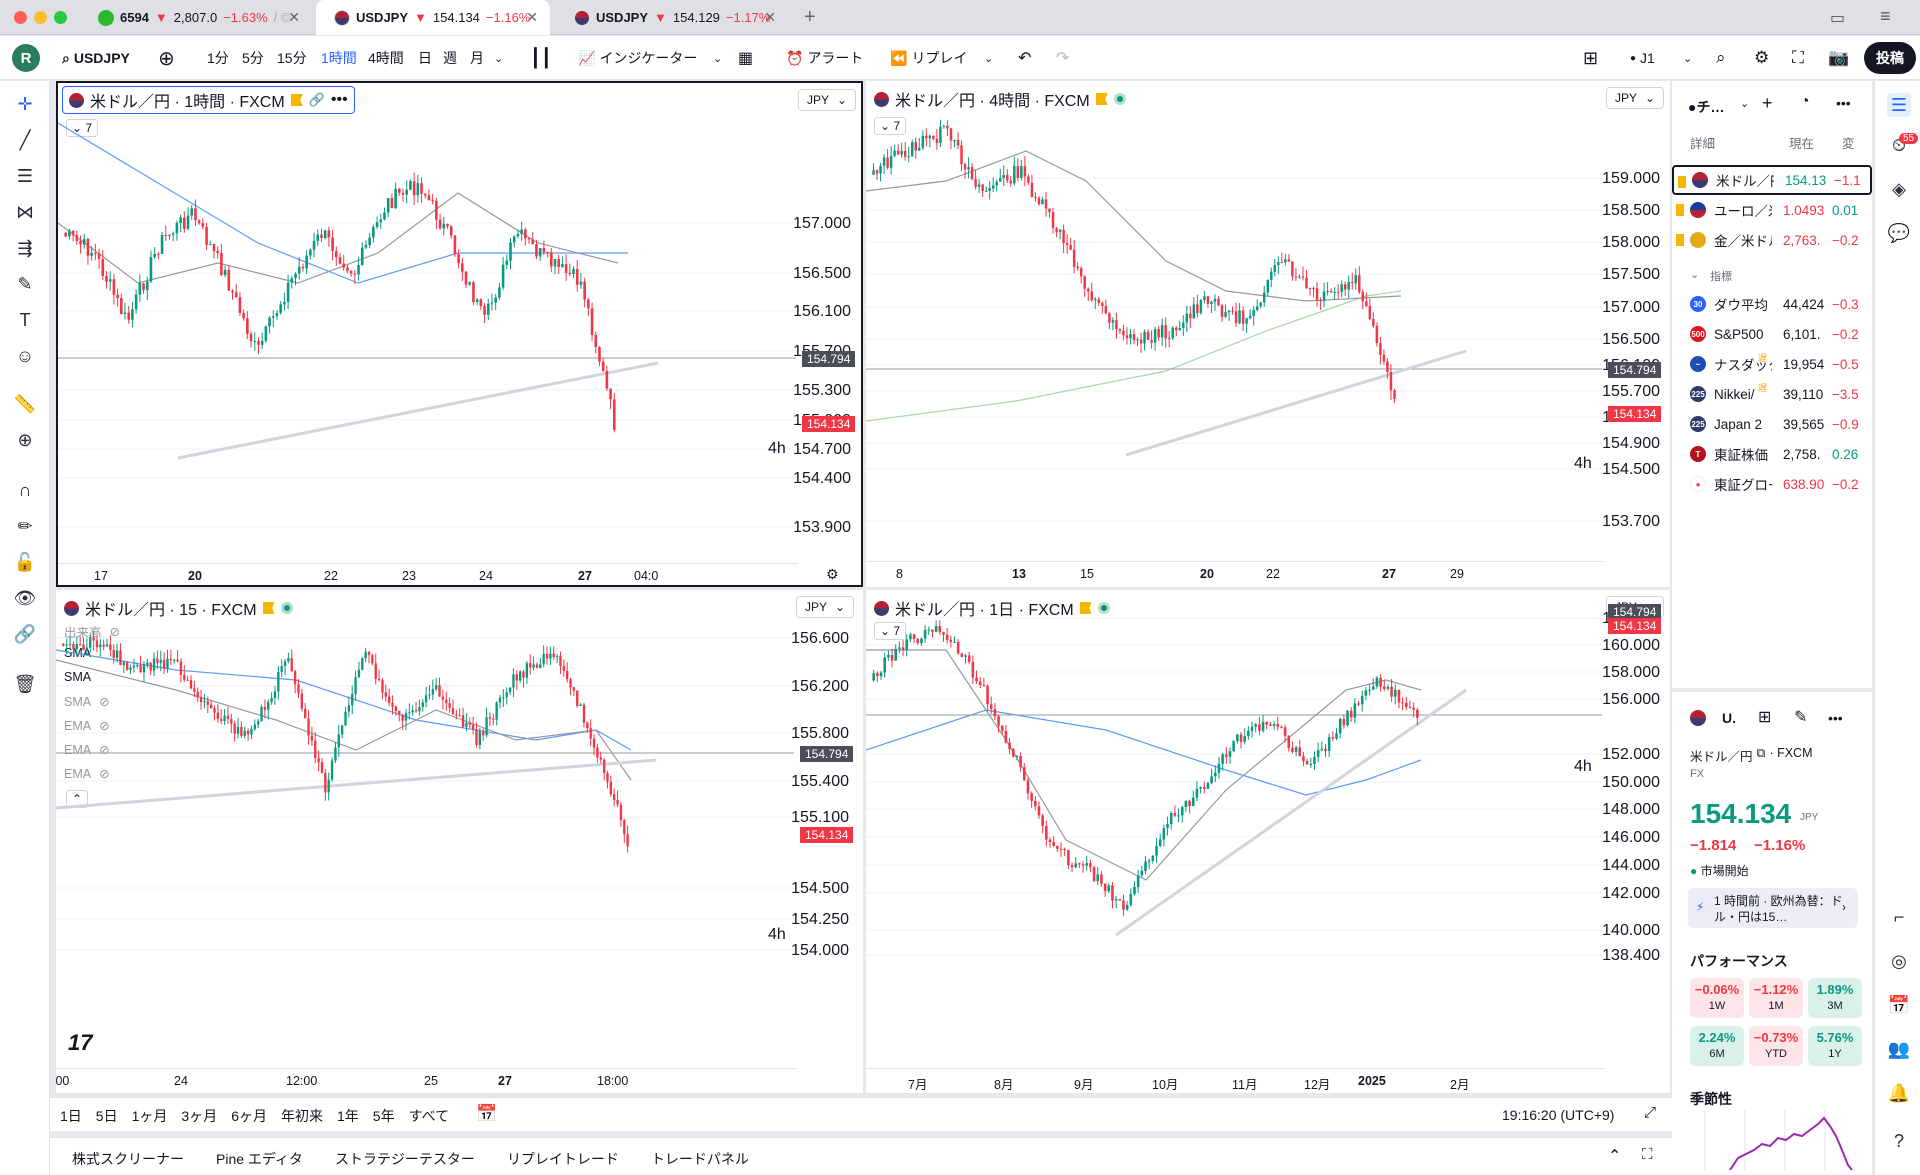 The width and height of the screenshot is (1920, 1175). What do you see at coordinates (1695, 275) in the screenshot?
I see `collapse-section-icon: ⌄` at bounding box center [1695, 275].